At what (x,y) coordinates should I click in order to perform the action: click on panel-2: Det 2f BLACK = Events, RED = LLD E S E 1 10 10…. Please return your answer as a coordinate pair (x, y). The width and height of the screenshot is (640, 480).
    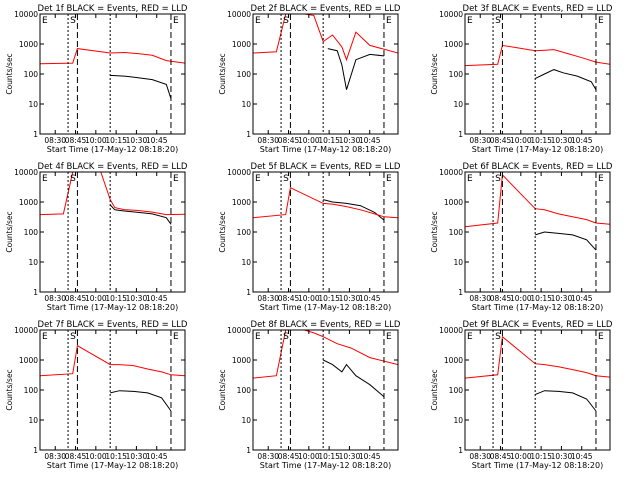
    Looking at the image, I should click on (309, 79).